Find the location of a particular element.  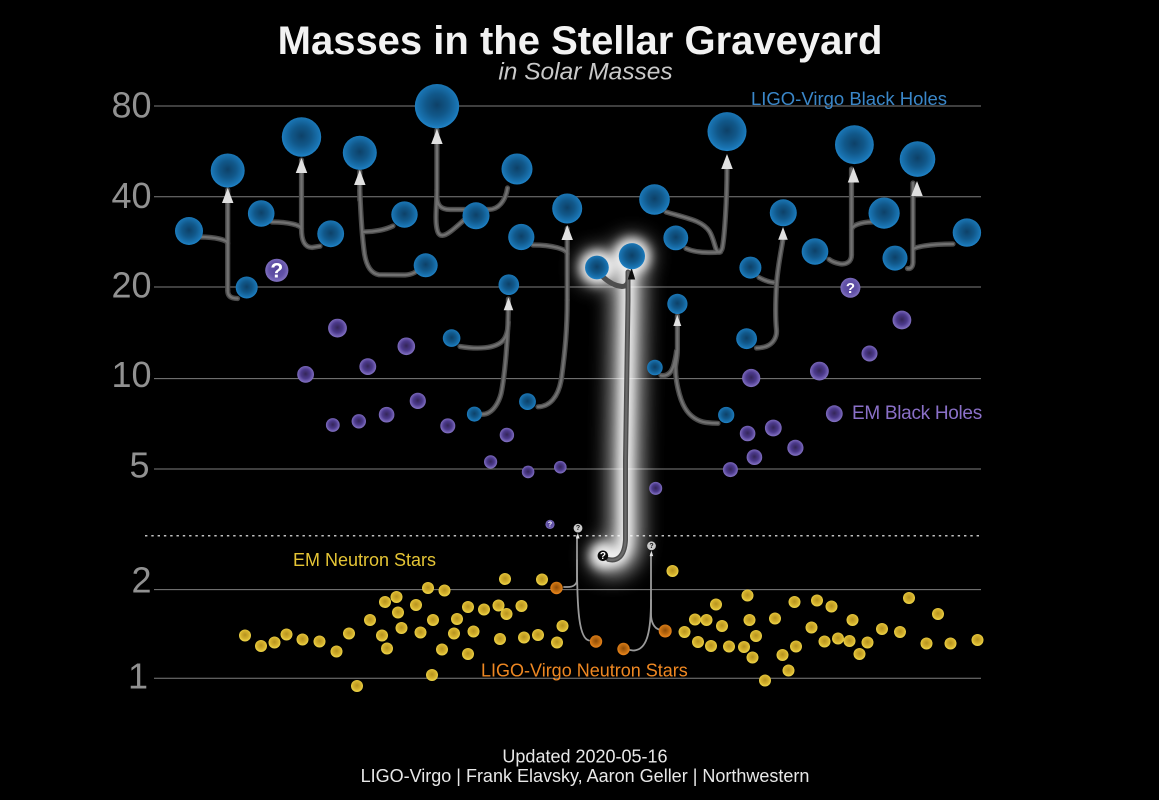

svg-text: 1 is located at coordinates (138, 676).